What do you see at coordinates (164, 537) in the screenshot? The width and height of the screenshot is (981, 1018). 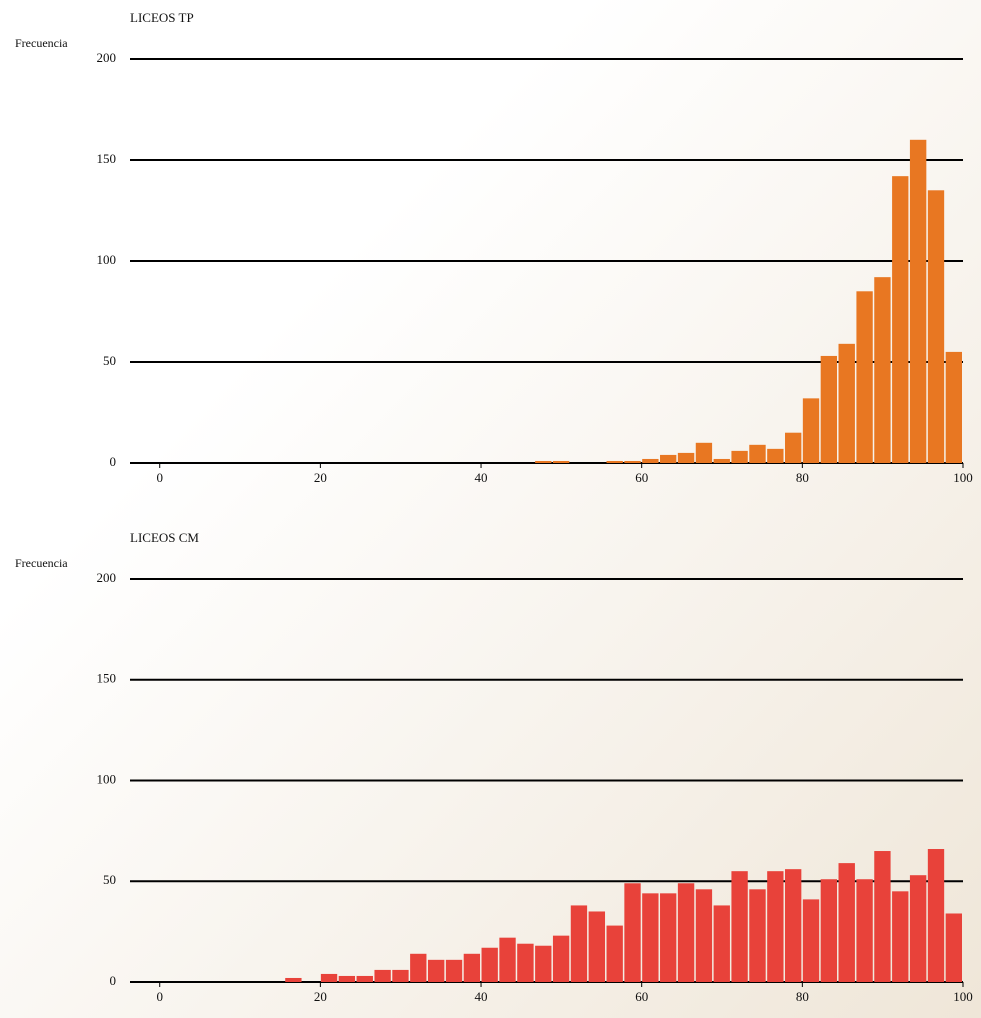 I see `chart-title: LICEOS CM` at bounding box center [164, 537].